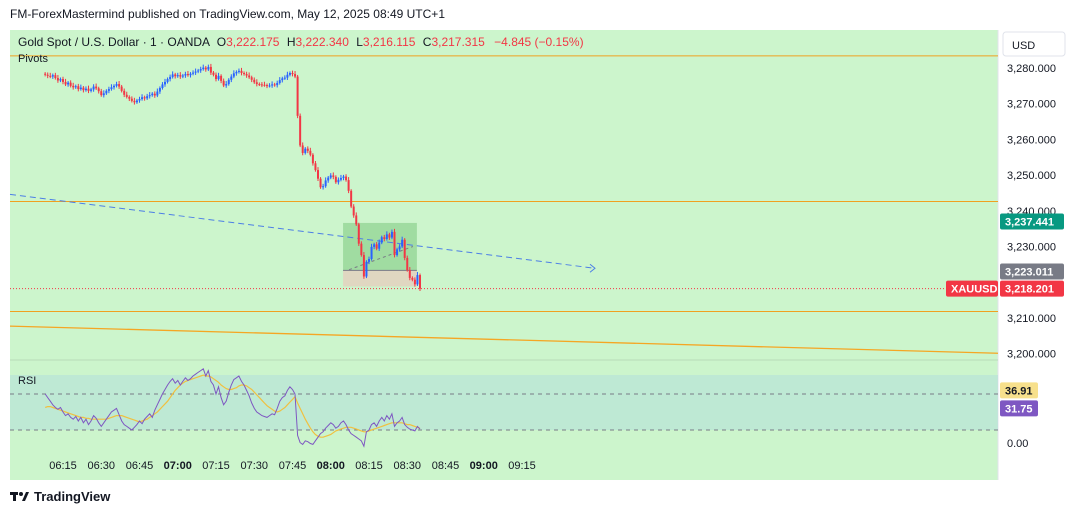 This screenshot has width=1080, height=515. What do you see at coordinates (381, 258) in the screenshot?
I see `zone-diagonal` at bounding box center [381, 258].